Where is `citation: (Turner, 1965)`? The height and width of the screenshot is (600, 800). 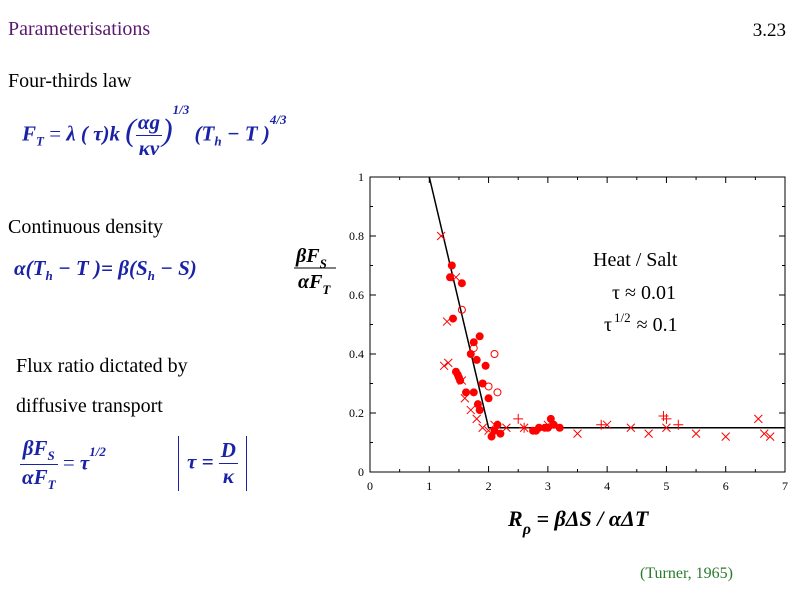
citation: (Turner, 1965) is located at coordinates (686, 573).